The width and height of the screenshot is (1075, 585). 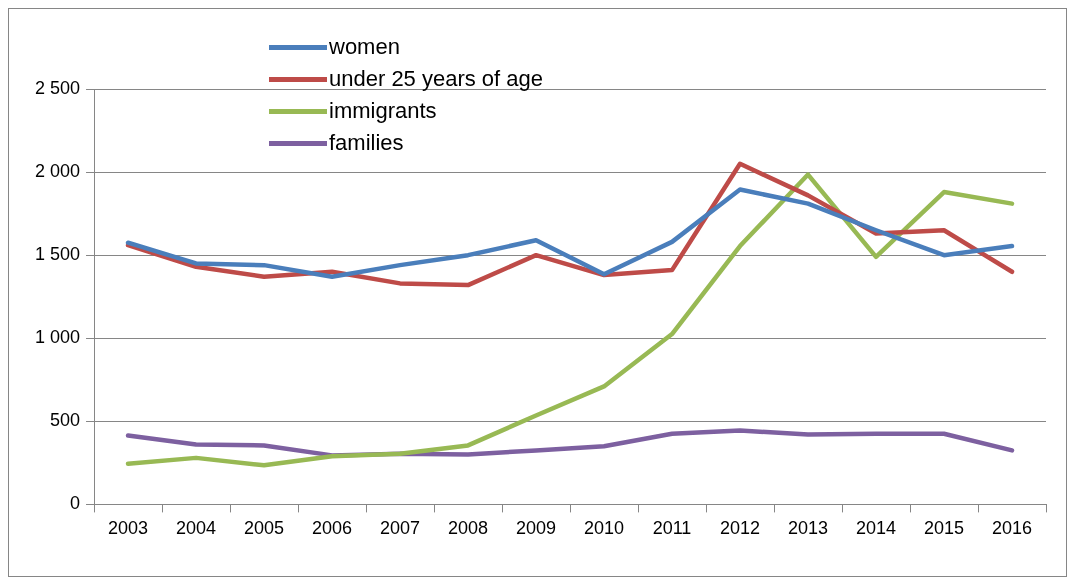 I want to click on x-tick-label: 2012, so click(x=740, y=528).